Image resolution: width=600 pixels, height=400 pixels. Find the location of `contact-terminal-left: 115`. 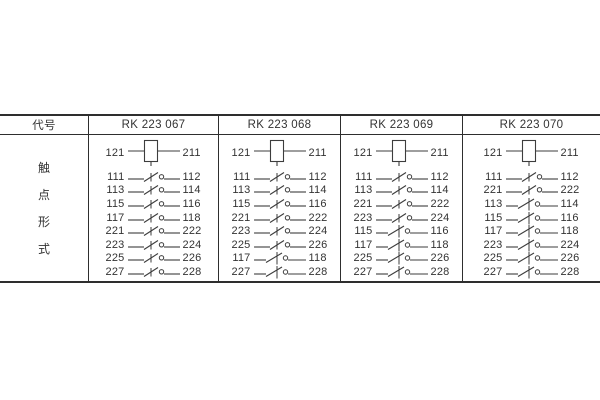

contact-terminal-left: 115 is located at coordinates (493, 217).